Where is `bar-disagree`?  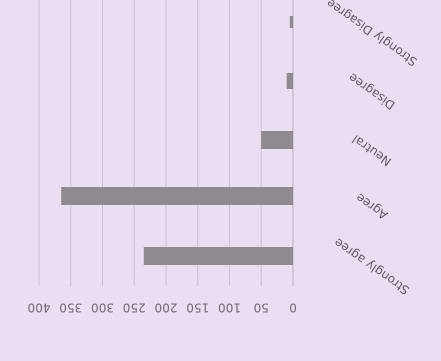
bar-disagree is located at coordinates (289, 81).